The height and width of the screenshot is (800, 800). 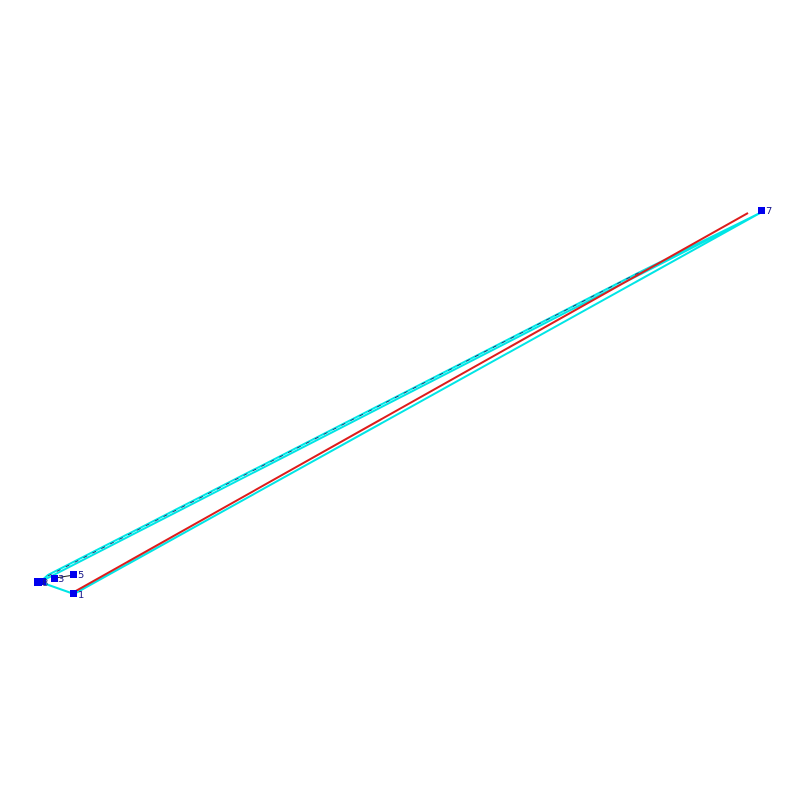 I want to click on node-label: 8, so click(x=45, y=583).